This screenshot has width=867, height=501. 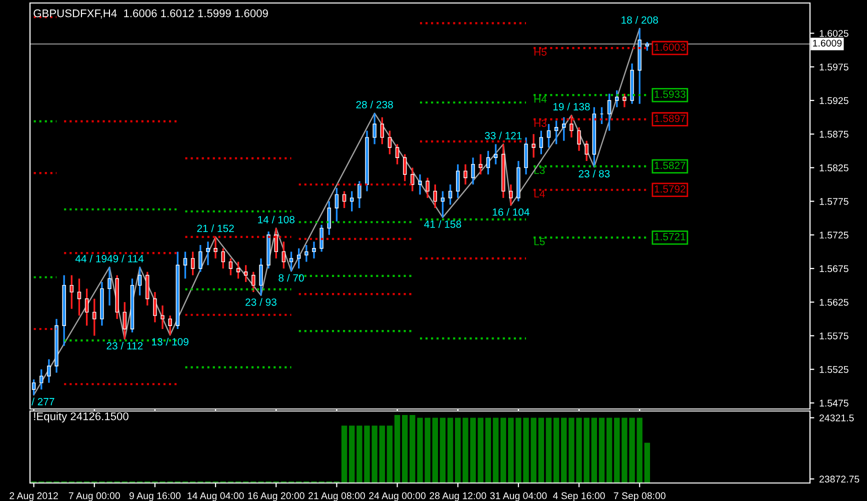 I want to click on data-label: 1.5933, so click(x=670, y=94).